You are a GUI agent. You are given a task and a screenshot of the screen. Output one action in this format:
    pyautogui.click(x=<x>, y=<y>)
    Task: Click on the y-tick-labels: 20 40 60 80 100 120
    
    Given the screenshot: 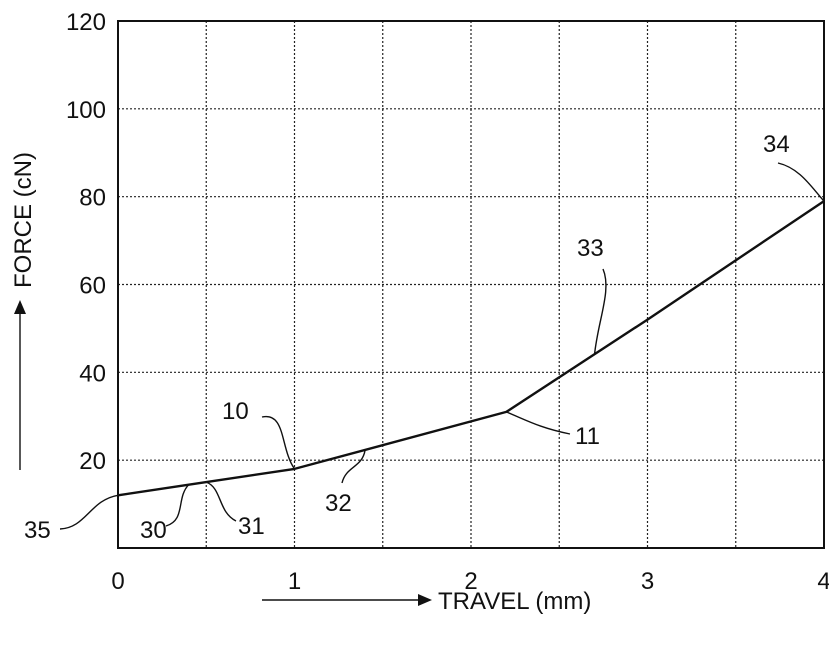 What is the action you would take?
    pyautogui.click(x=86, y=242)
    